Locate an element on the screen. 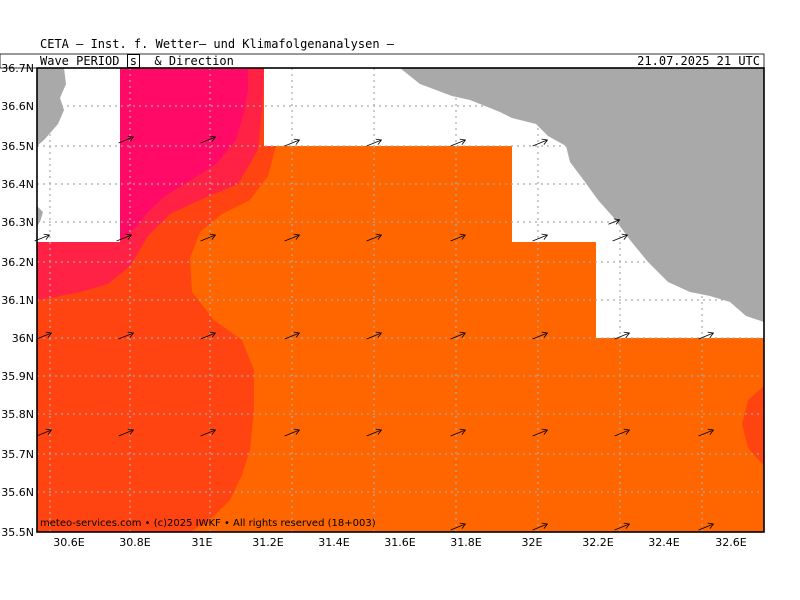 This screenshot has width=800, height=600. lat-label: 35.7N is located at coordinates (17, 454).